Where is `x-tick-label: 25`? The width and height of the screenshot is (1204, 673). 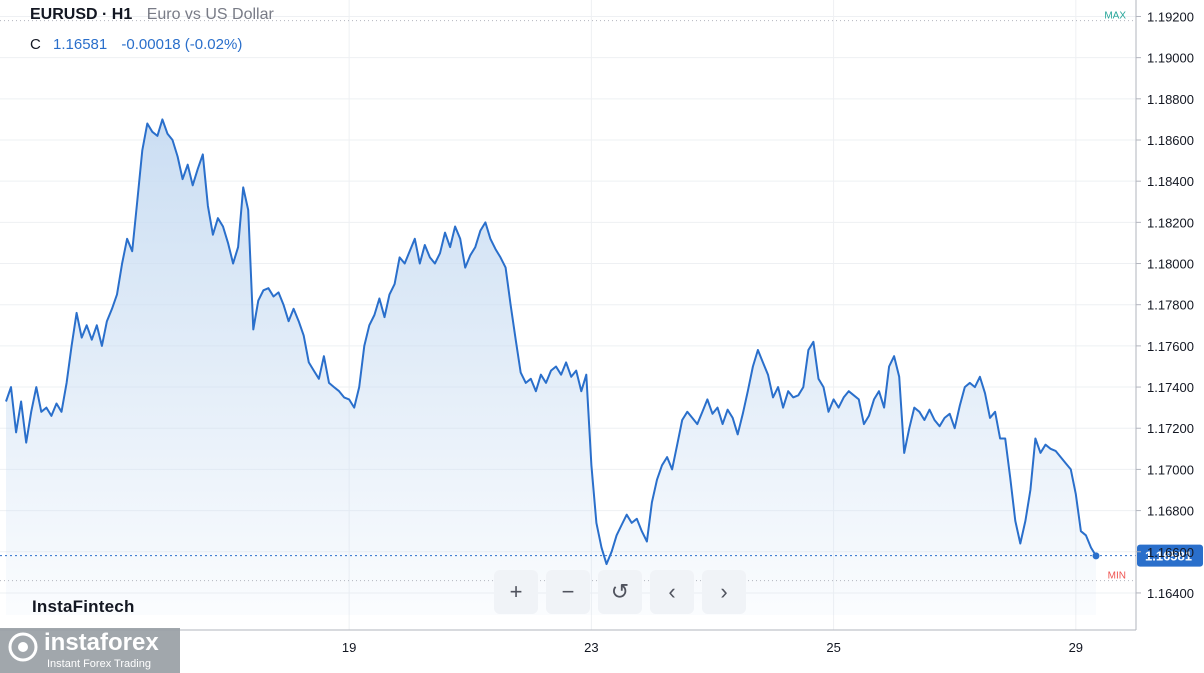 x-tick-label: 25 is located at coordinates (833, 647).